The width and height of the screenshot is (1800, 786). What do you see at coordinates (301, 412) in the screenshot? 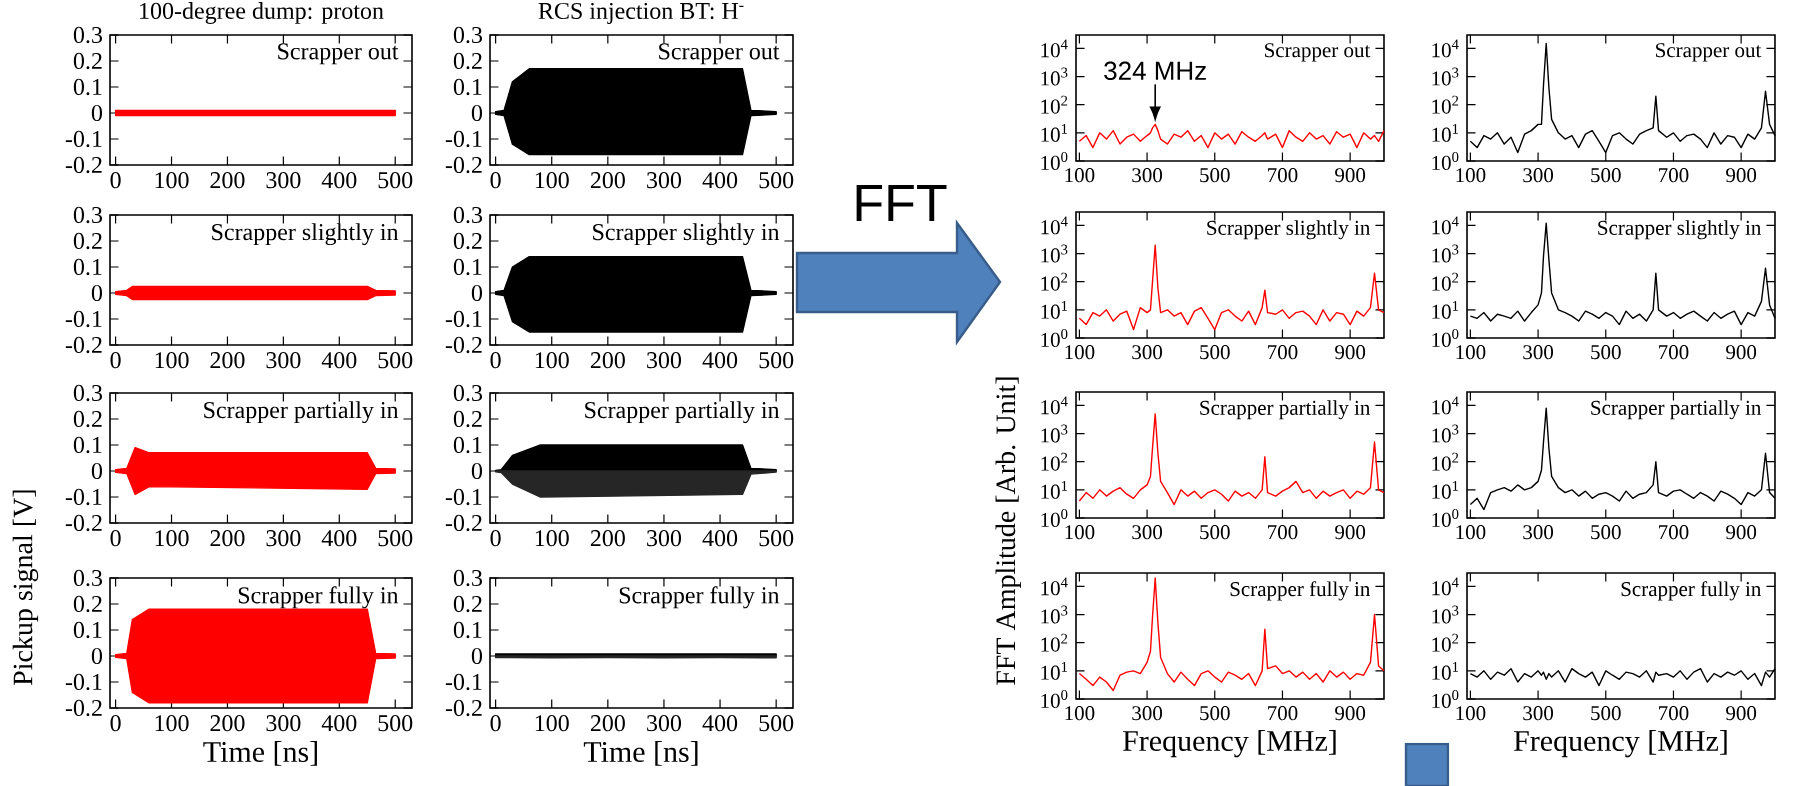
I see `annotation: Scrapper partially in` at bounding box center [301, 412].